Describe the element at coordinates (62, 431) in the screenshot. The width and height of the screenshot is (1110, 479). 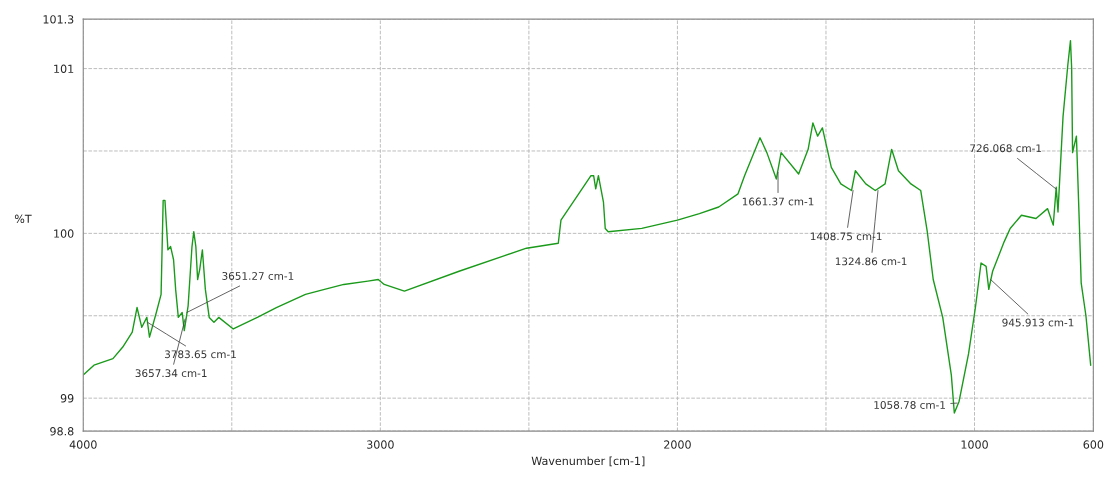
I see `y-tick-label: 98.8` at that location.